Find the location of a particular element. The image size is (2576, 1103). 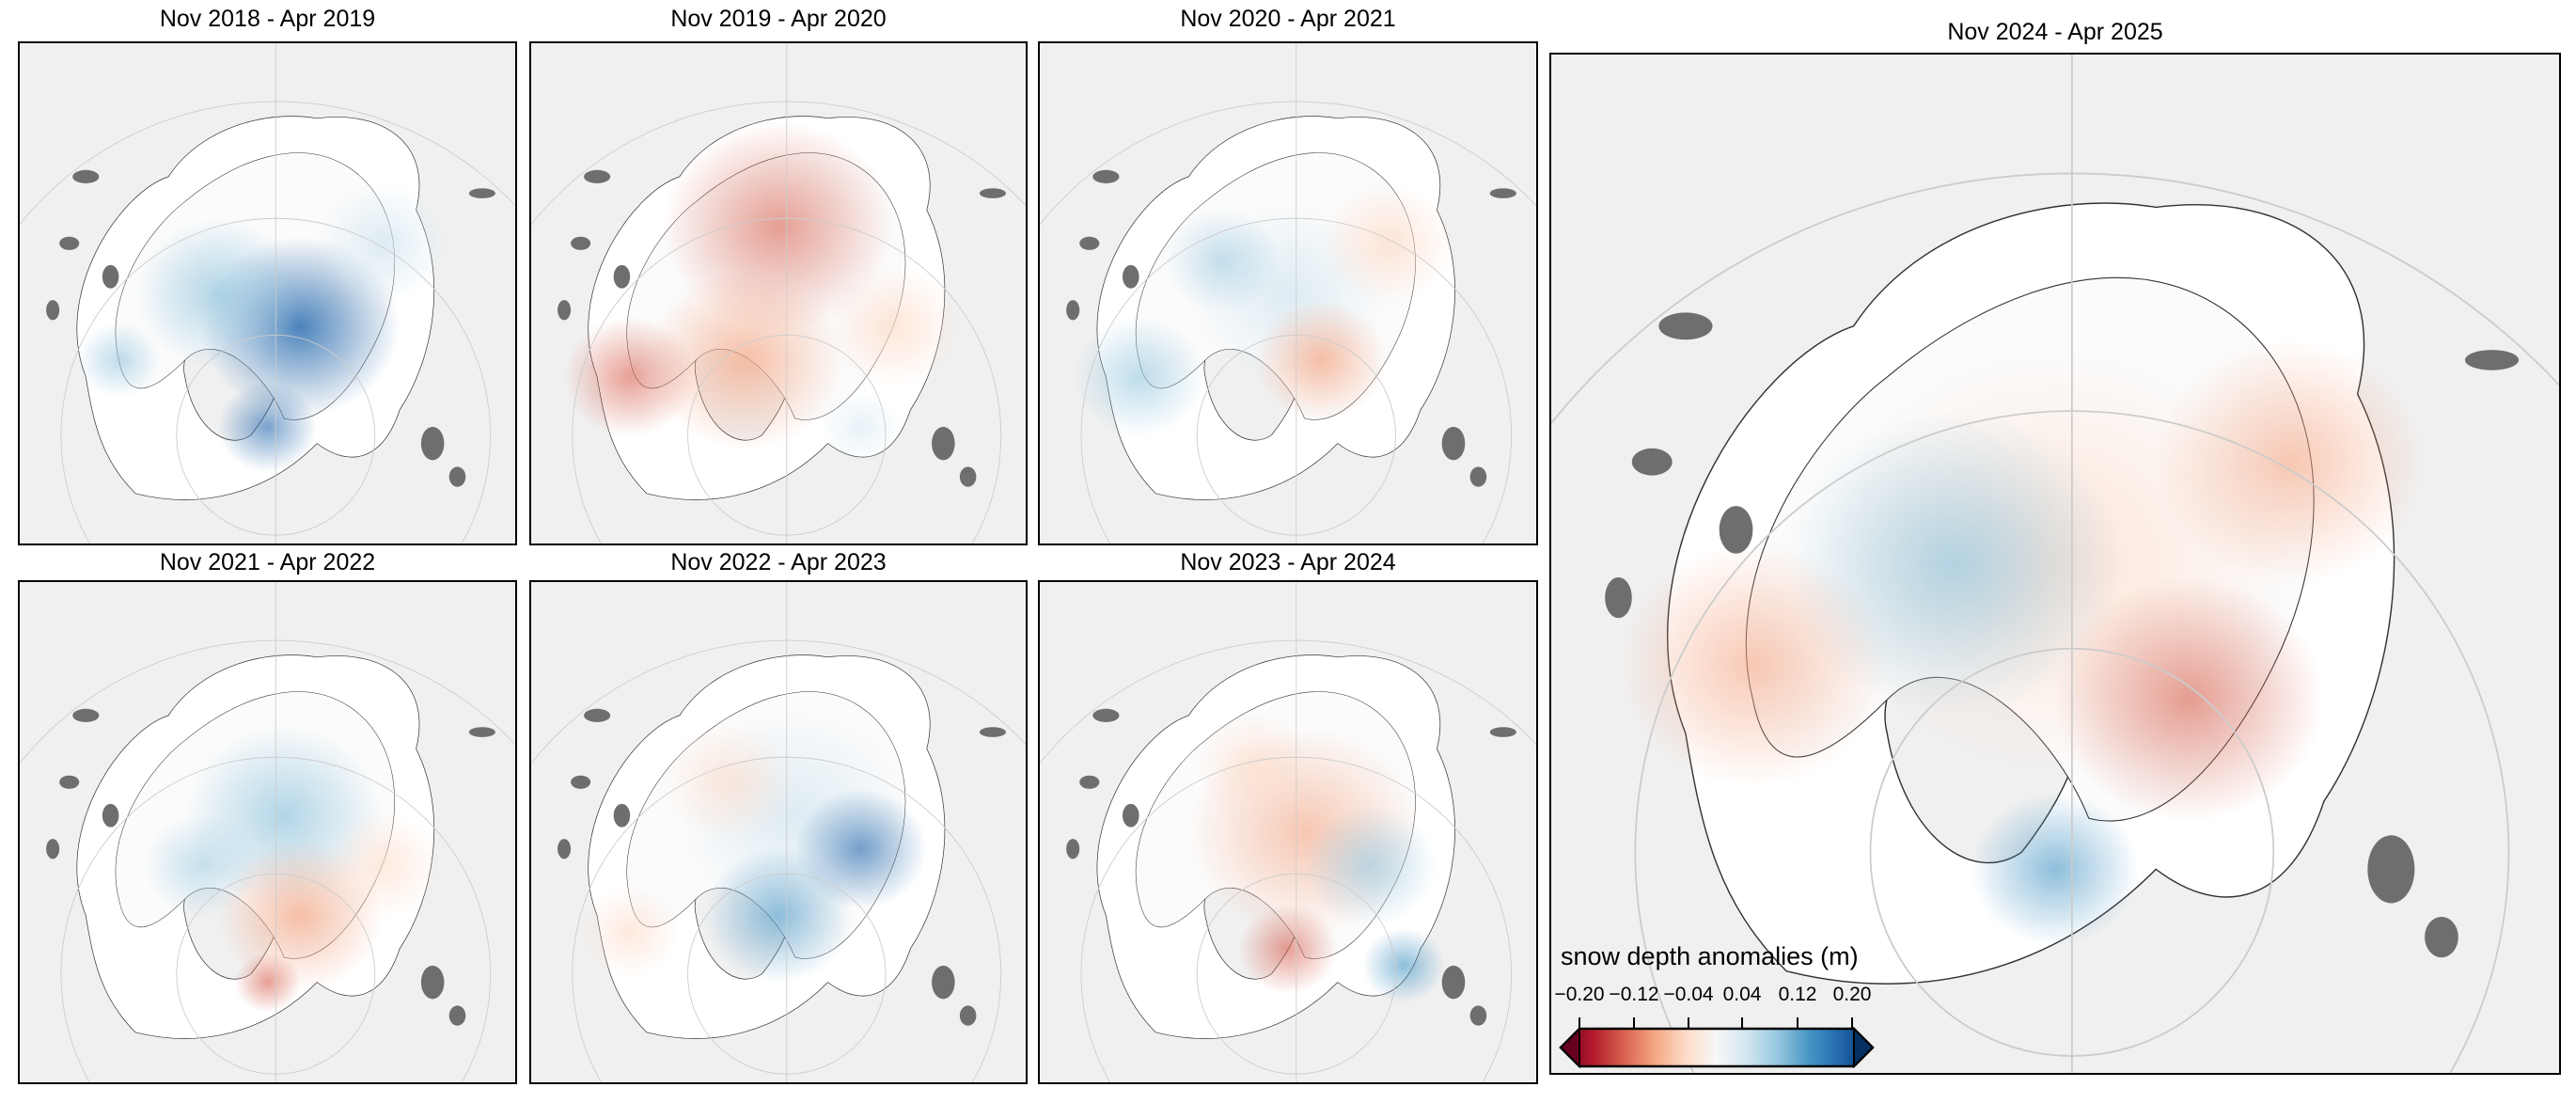

map-panel-2021 is located at coordinates (267, 832).